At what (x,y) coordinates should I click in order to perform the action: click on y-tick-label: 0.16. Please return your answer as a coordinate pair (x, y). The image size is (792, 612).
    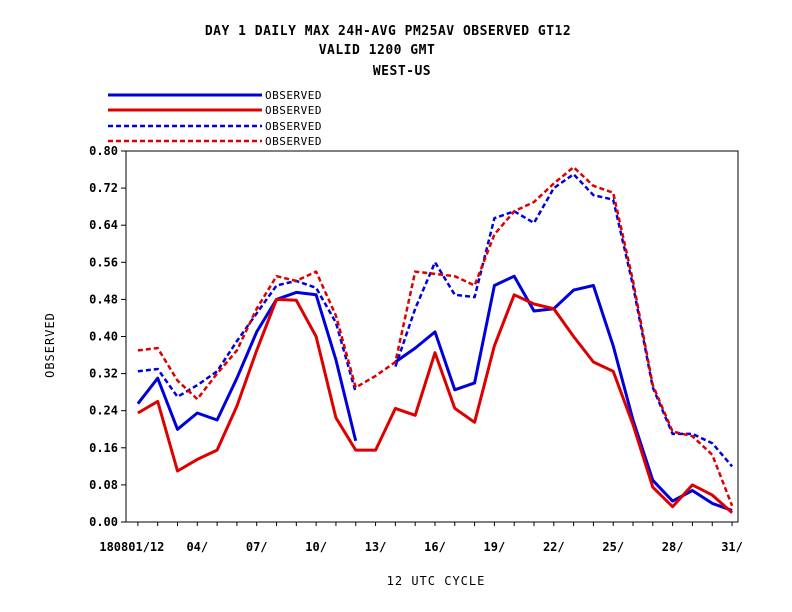
    Looking at the image, I should click on (103, 448).